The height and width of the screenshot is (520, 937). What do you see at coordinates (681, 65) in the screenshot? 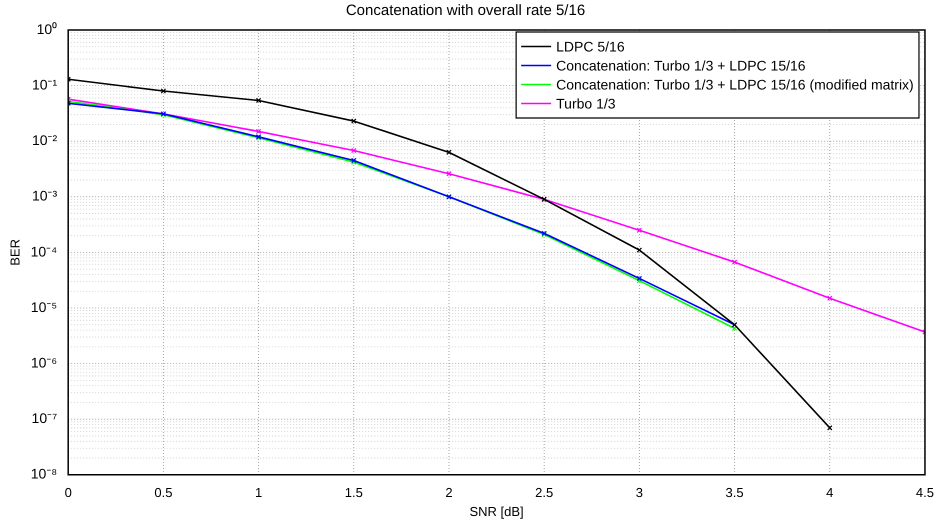
I see `legend-label: Concatenation: Turbo 1/3 + LDPC 15/16` at bounding box center [681, 65].